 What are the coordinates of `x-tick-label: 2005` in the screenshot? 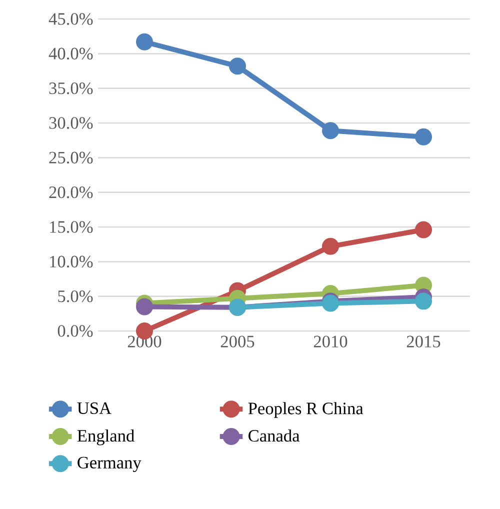 It's located at (237, 342).